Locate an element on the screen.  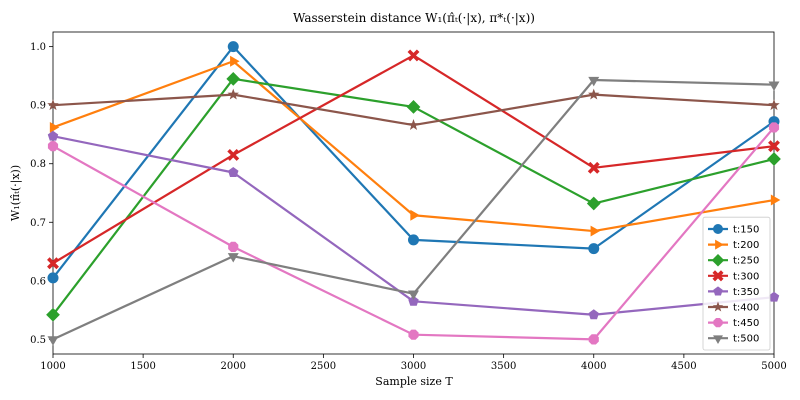
x-tick-label: 1000 is located at coordinates (52, 366).